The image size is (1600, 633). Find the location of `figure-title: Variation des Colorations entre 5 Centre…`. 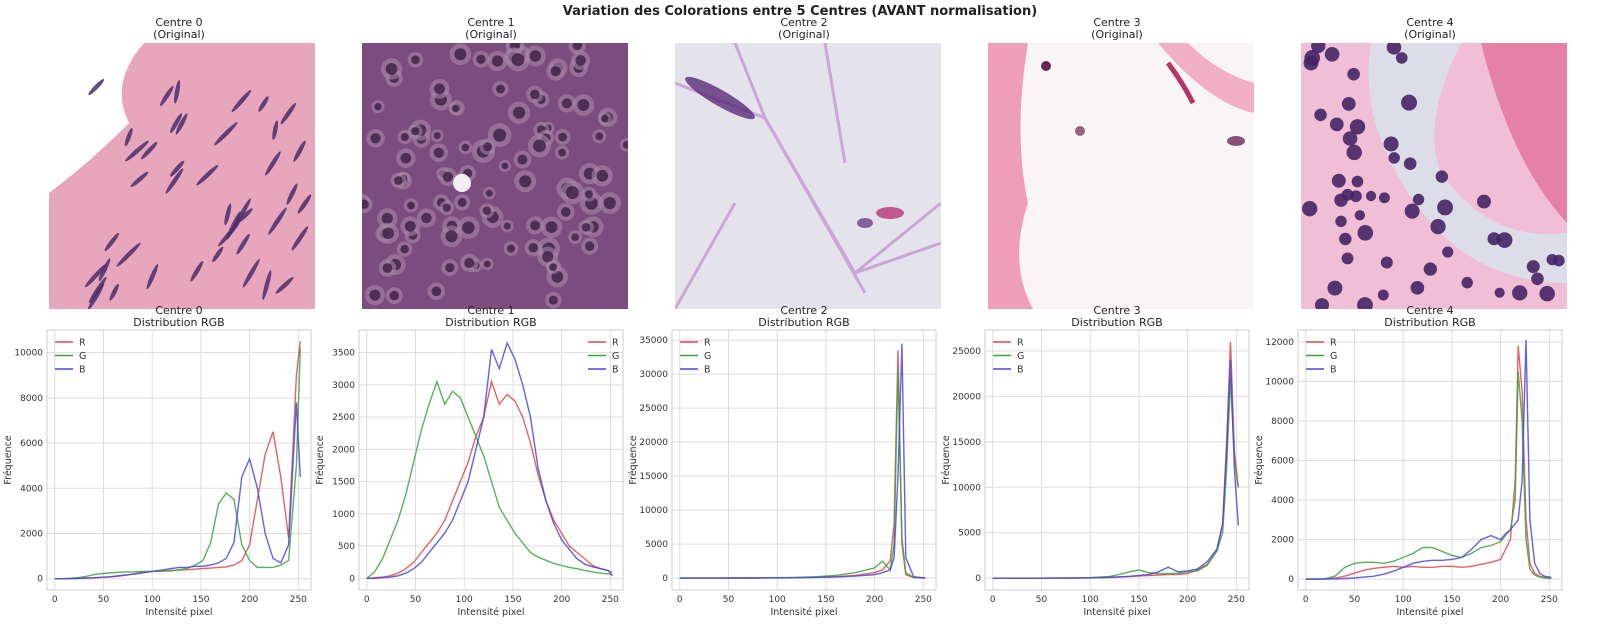

figure-title: Variation des Colorations entre 5 Centre… is located at coordinates (800, 11).